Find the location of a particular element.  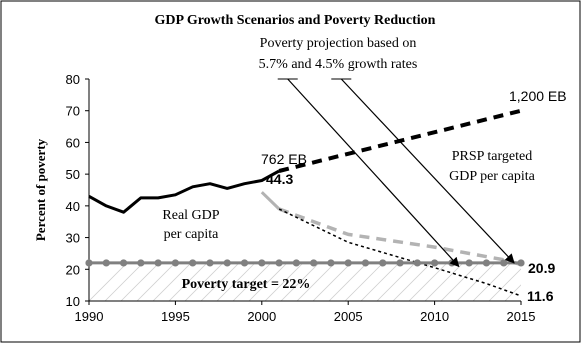

y-tick-label: 70 is located at coordinates (73, 111).